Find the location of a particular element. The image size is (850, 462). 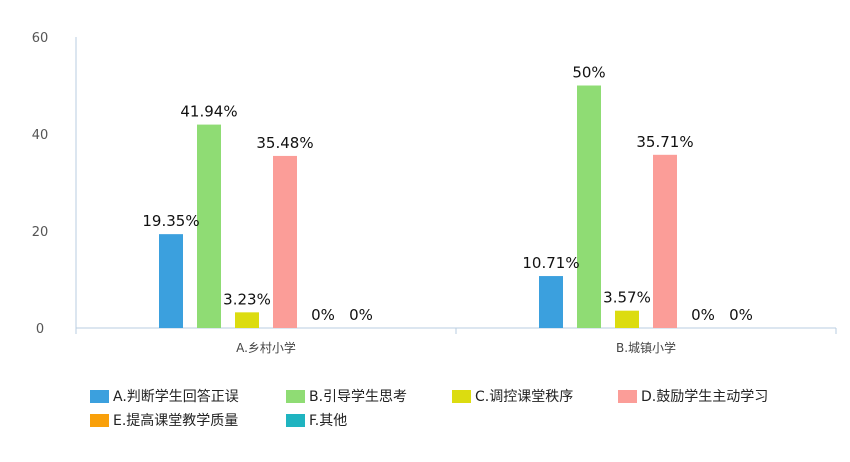

y-tick-label: 60 is located at coordinates (40, 38).